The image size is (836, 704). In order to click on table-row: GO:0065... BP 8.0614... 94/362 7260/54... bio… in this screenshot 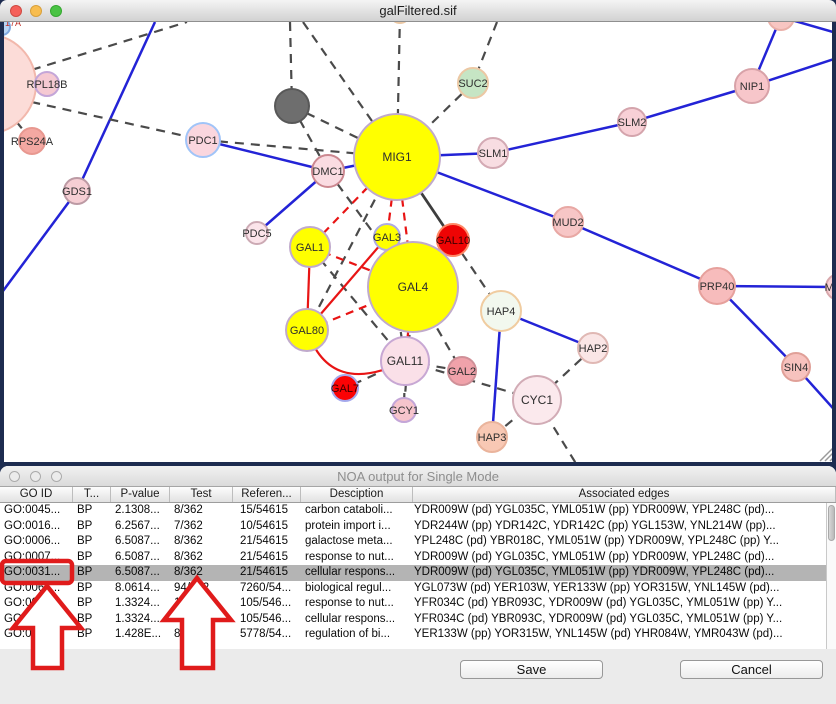, I will do `click(418, 589)`.